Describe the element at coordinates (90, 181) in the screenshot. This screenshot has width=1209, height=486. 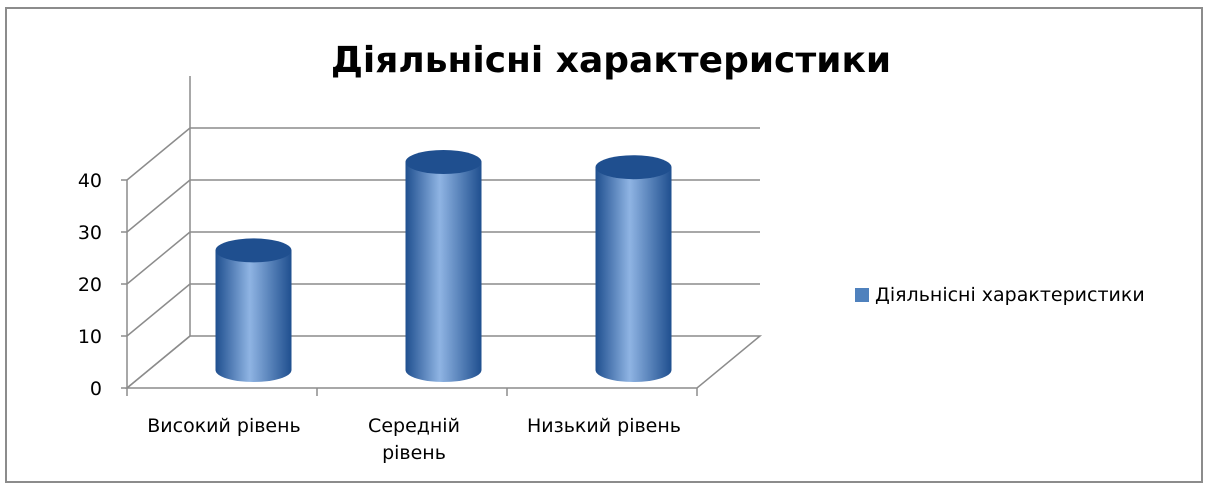
I see `y-tick-label: 40` at that location.